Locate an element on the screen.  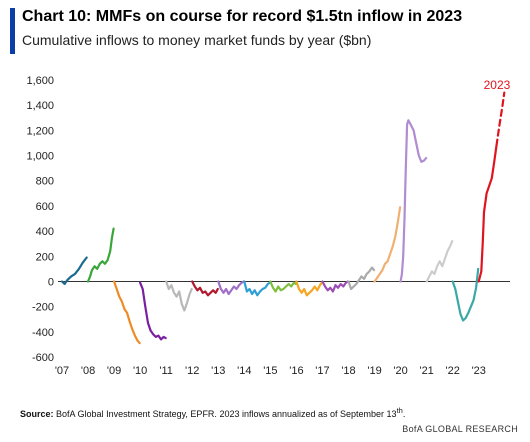
series-line-2023 is located at coordinates (487, 213).